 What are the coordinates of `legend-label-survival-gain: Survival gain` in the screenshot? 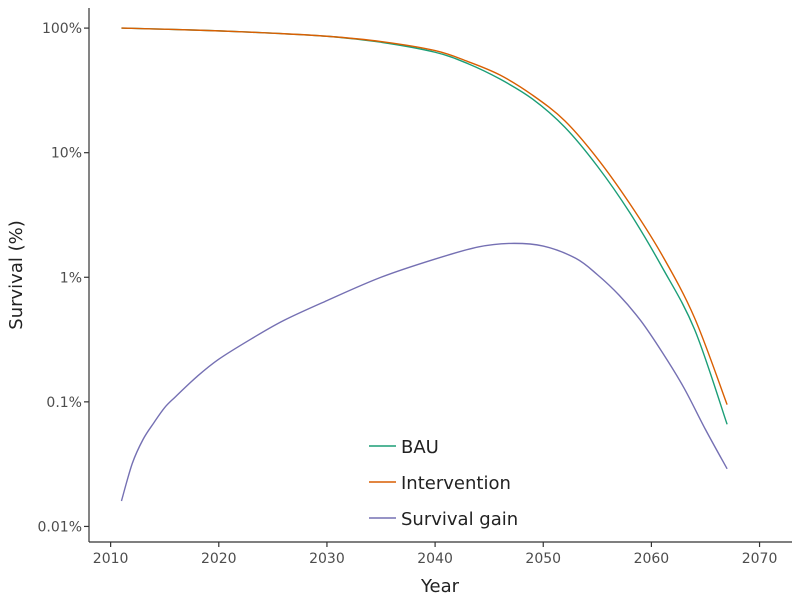 It's located at (459, 519).